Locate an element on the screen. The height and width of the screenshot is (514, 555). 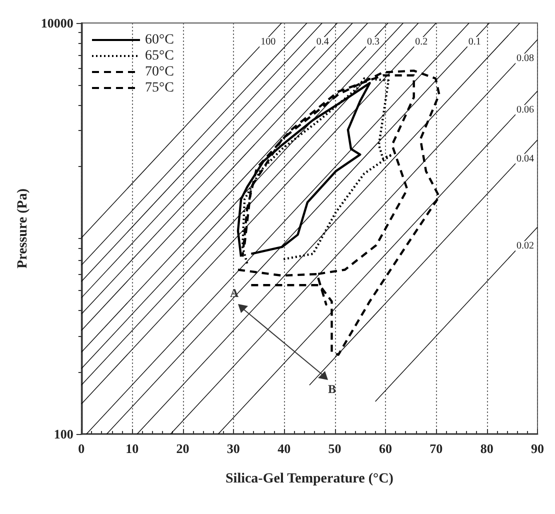
x-tick-label: 60 is located at coordinates (385, 448).